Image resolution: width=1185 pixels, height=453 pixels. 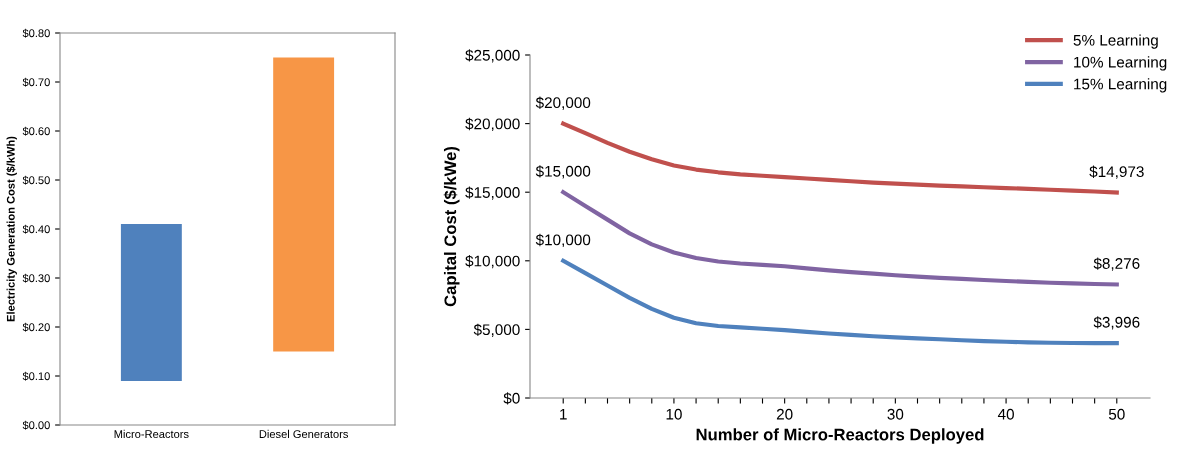 What do you see at coordinates (1120, 85) in the screenshot?
I see `legend-label: 15% Learning` at bounding box center [1120, 85].